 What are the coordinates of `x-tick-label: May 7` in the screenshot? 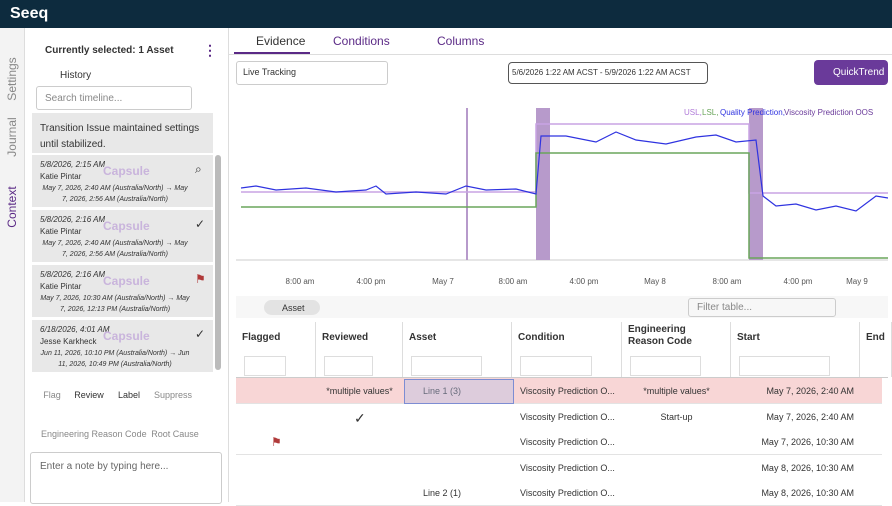 It's located at (443, 281).